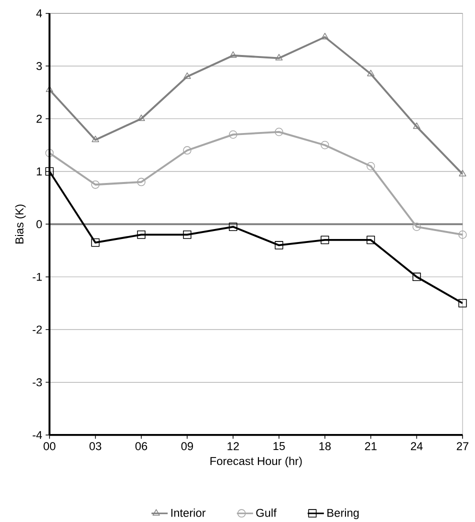 Image resolution: width=475 pixels, height=522 pixels. Describe the element at coordinates (96, 446) in the screenshot. I see `x-tick-label: 03` at that location.